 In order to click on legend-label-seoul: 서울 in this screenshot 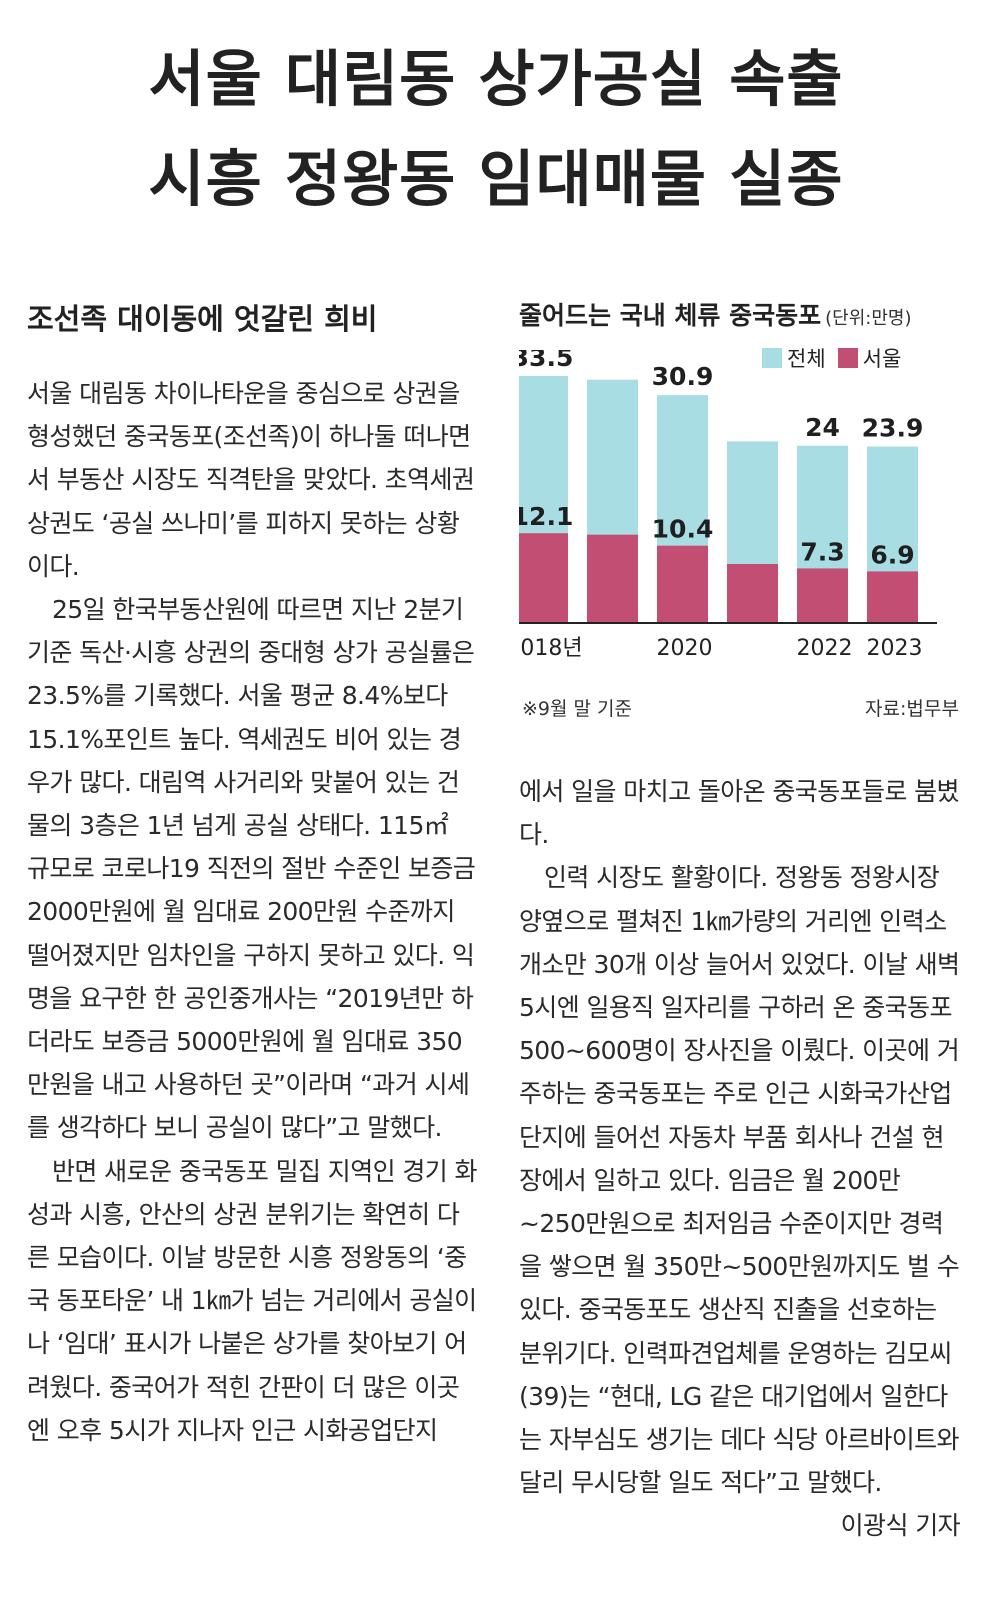, I will do `click(882, 359)`.